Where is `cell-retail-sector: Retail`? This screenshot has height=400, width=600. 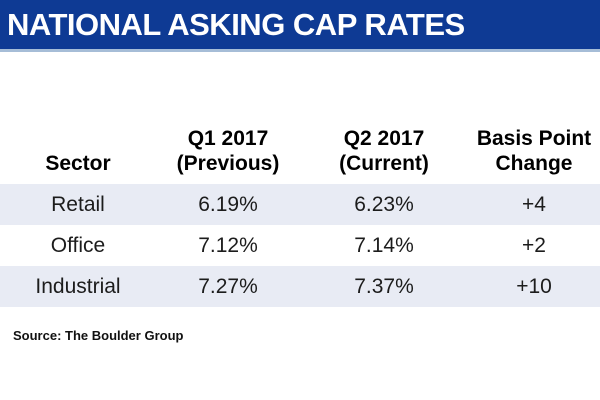 cell-retail-sector: Retail is located at coordinates (78, 204).